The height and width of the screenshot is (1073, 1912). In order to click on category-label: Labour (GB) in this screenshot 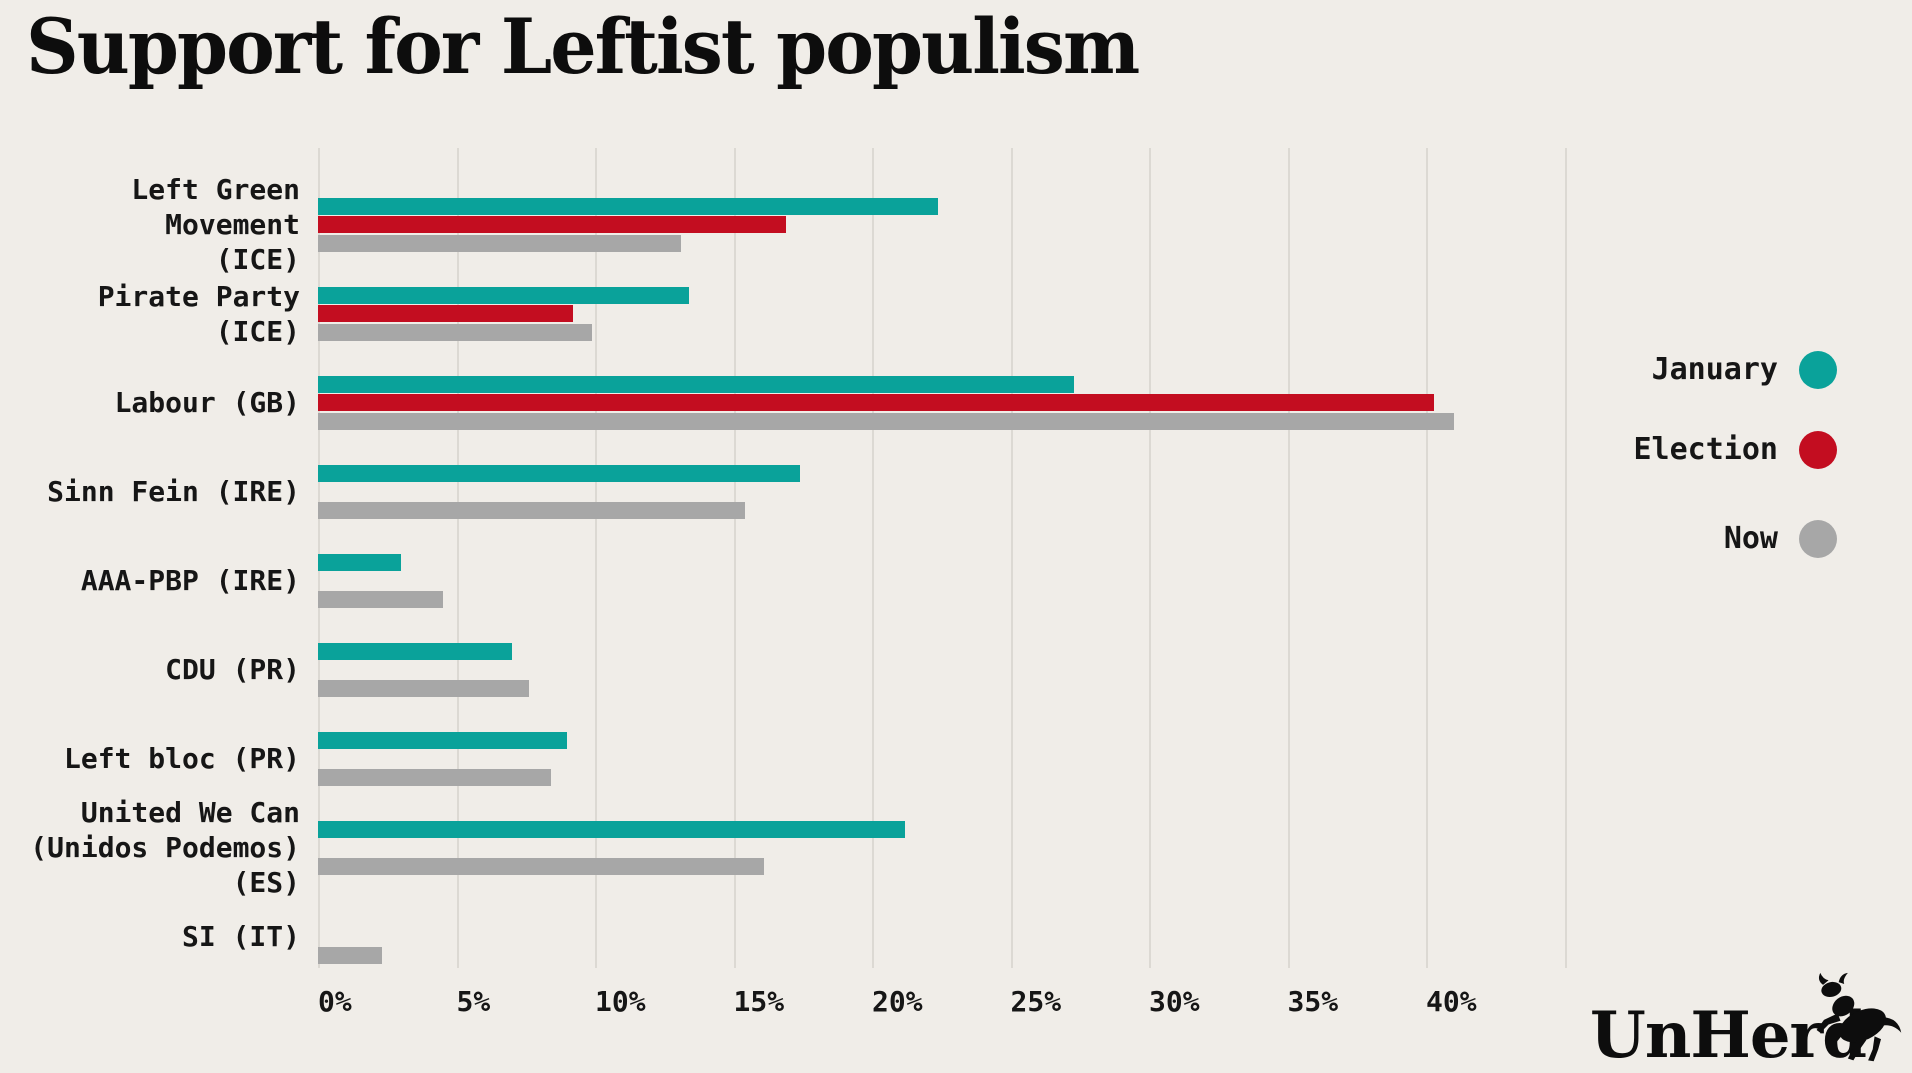, I will do `click(207, 403)`.